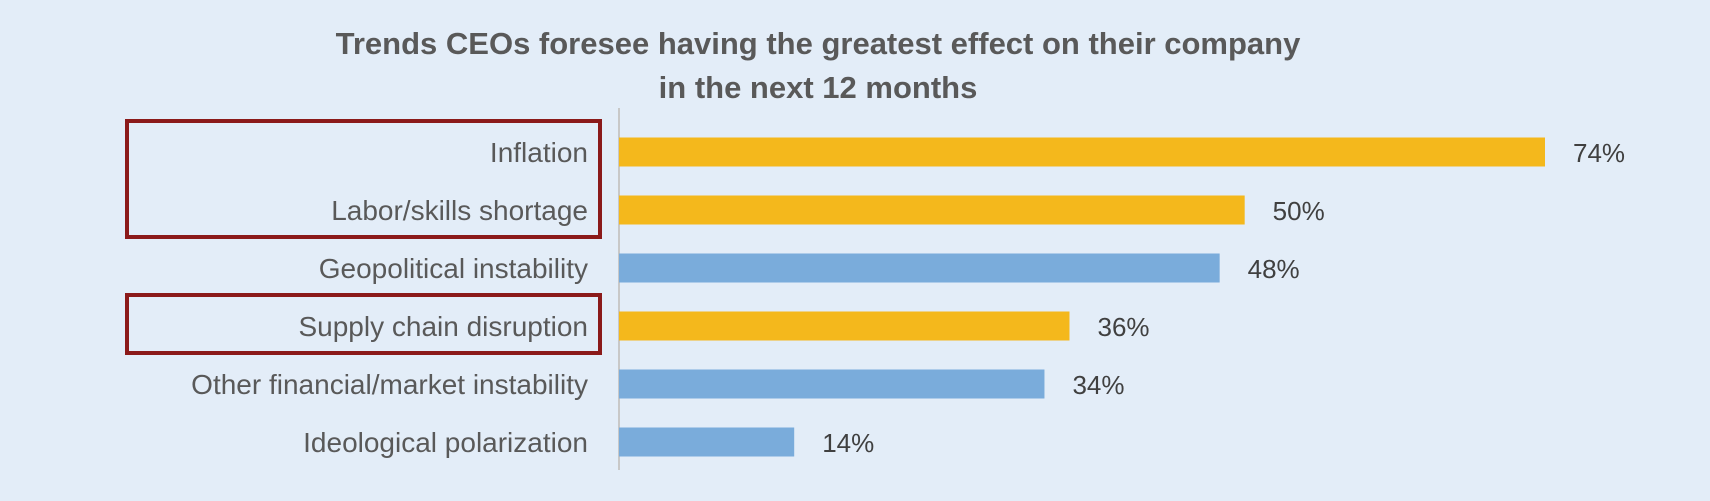 The height and width of the screenshot is (501, 1710). I want to click on bar-geopolitical-instability, so click(919, 268).